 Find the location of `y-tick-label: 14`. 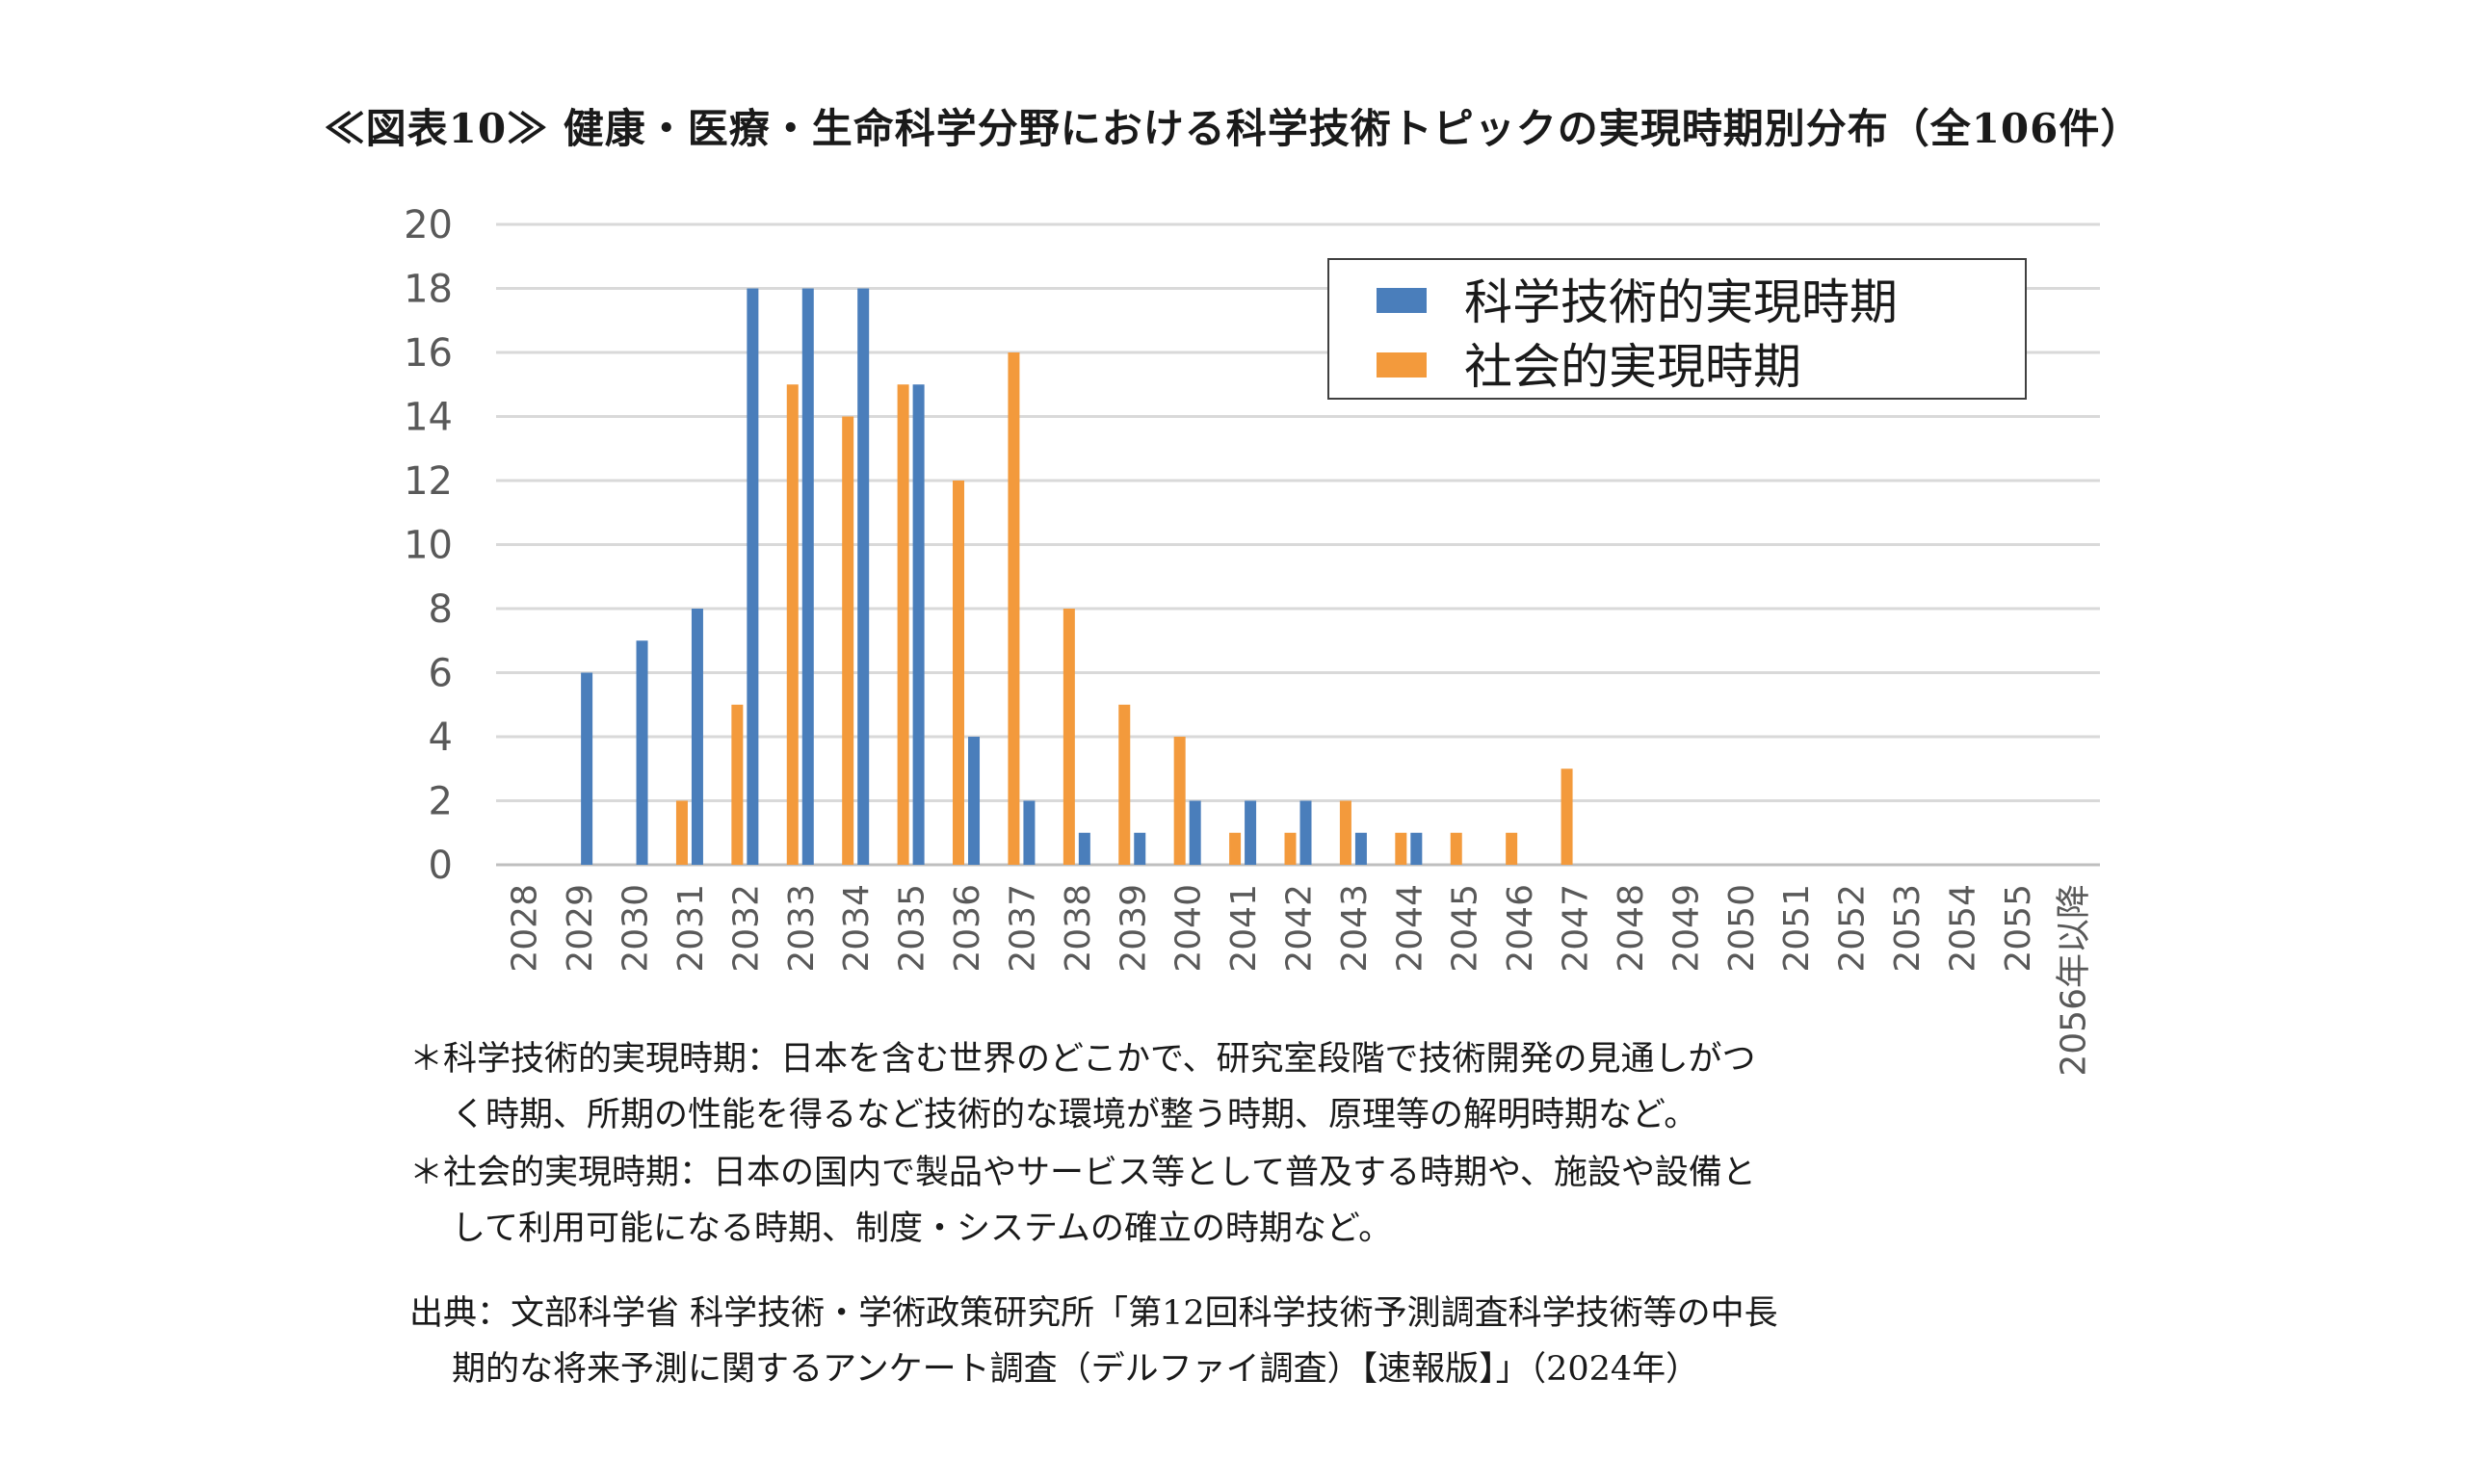

y-tick-label: 14 is located at coordinates (428, 418).